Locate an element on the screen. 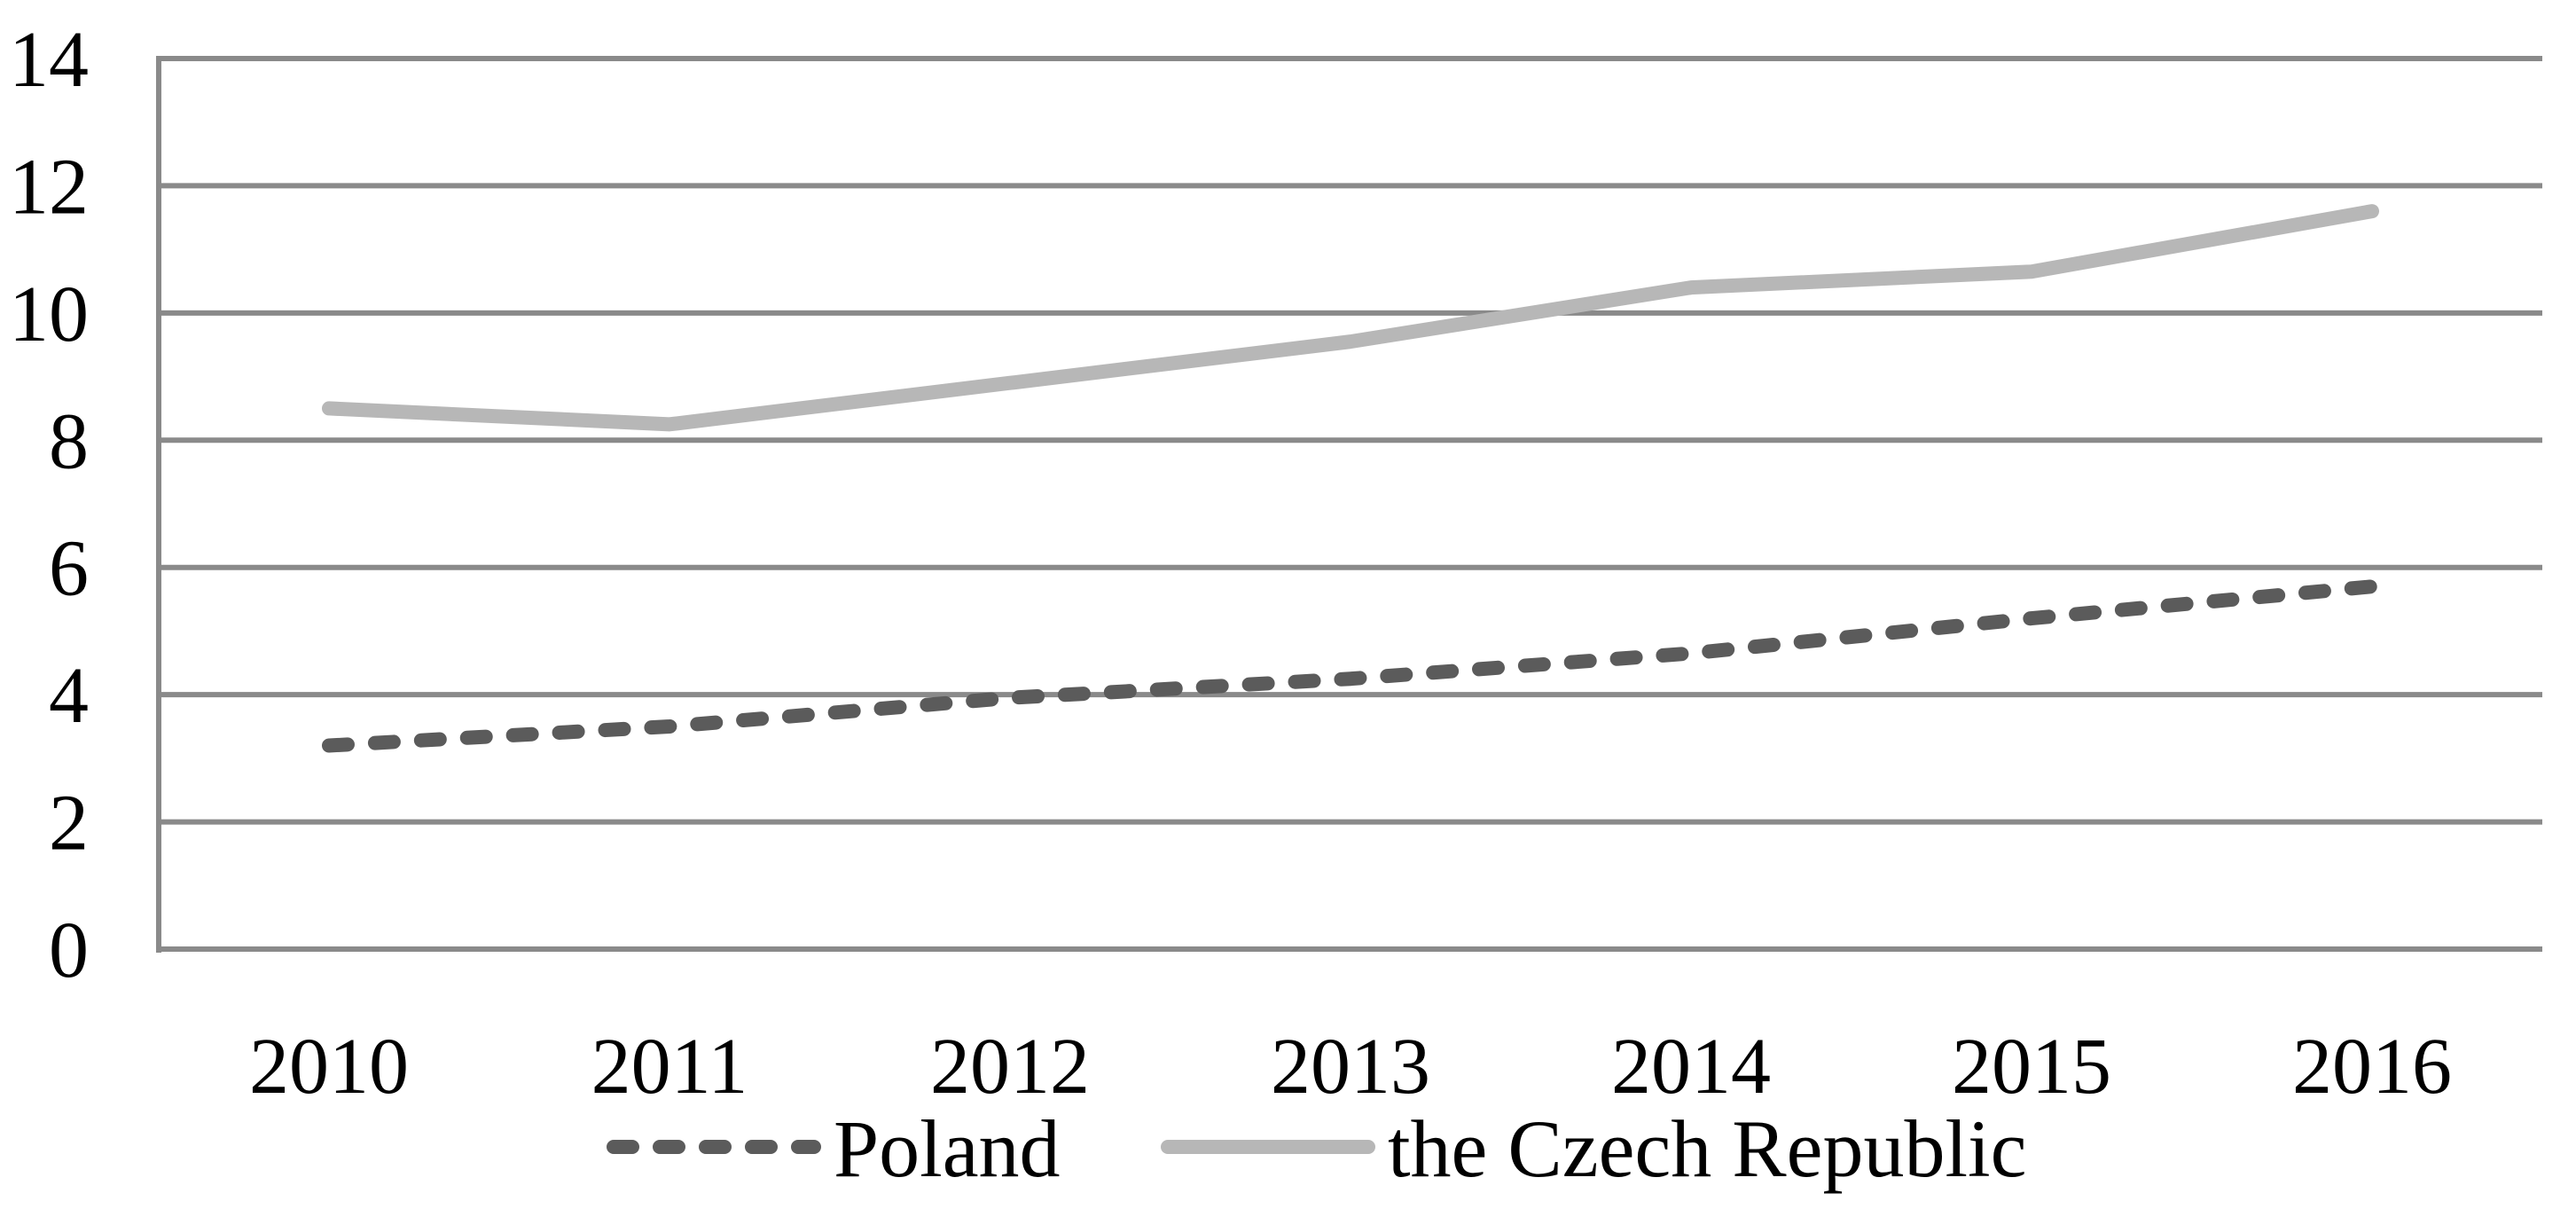 The image size is (2576, 1209). x-tick-label: 2011 is located at coordinates (669, 1067).